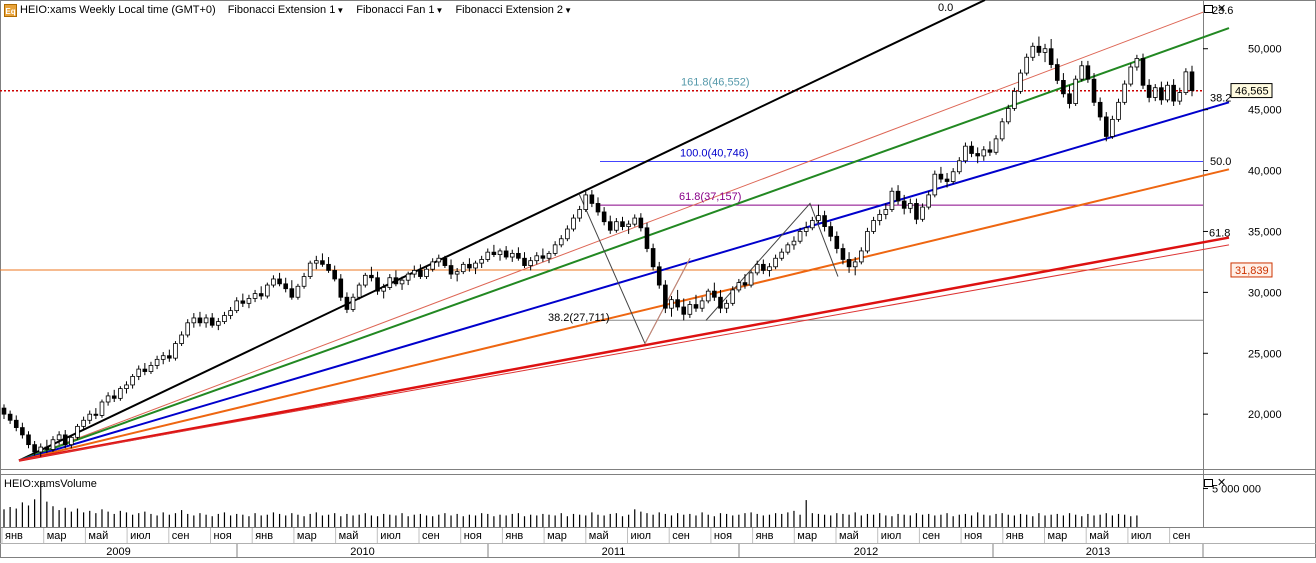  What do you see at coordinates (1265, 111) in the screenshot?
I see `y-tick-label: 45,000` at bounding box center [1265, 111].